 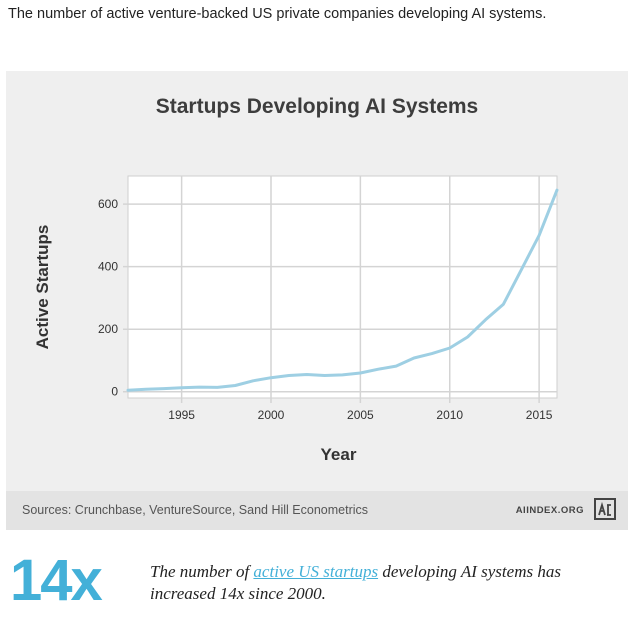 I want to click on x-tick-label: 2000, so click(x=271, y=415).